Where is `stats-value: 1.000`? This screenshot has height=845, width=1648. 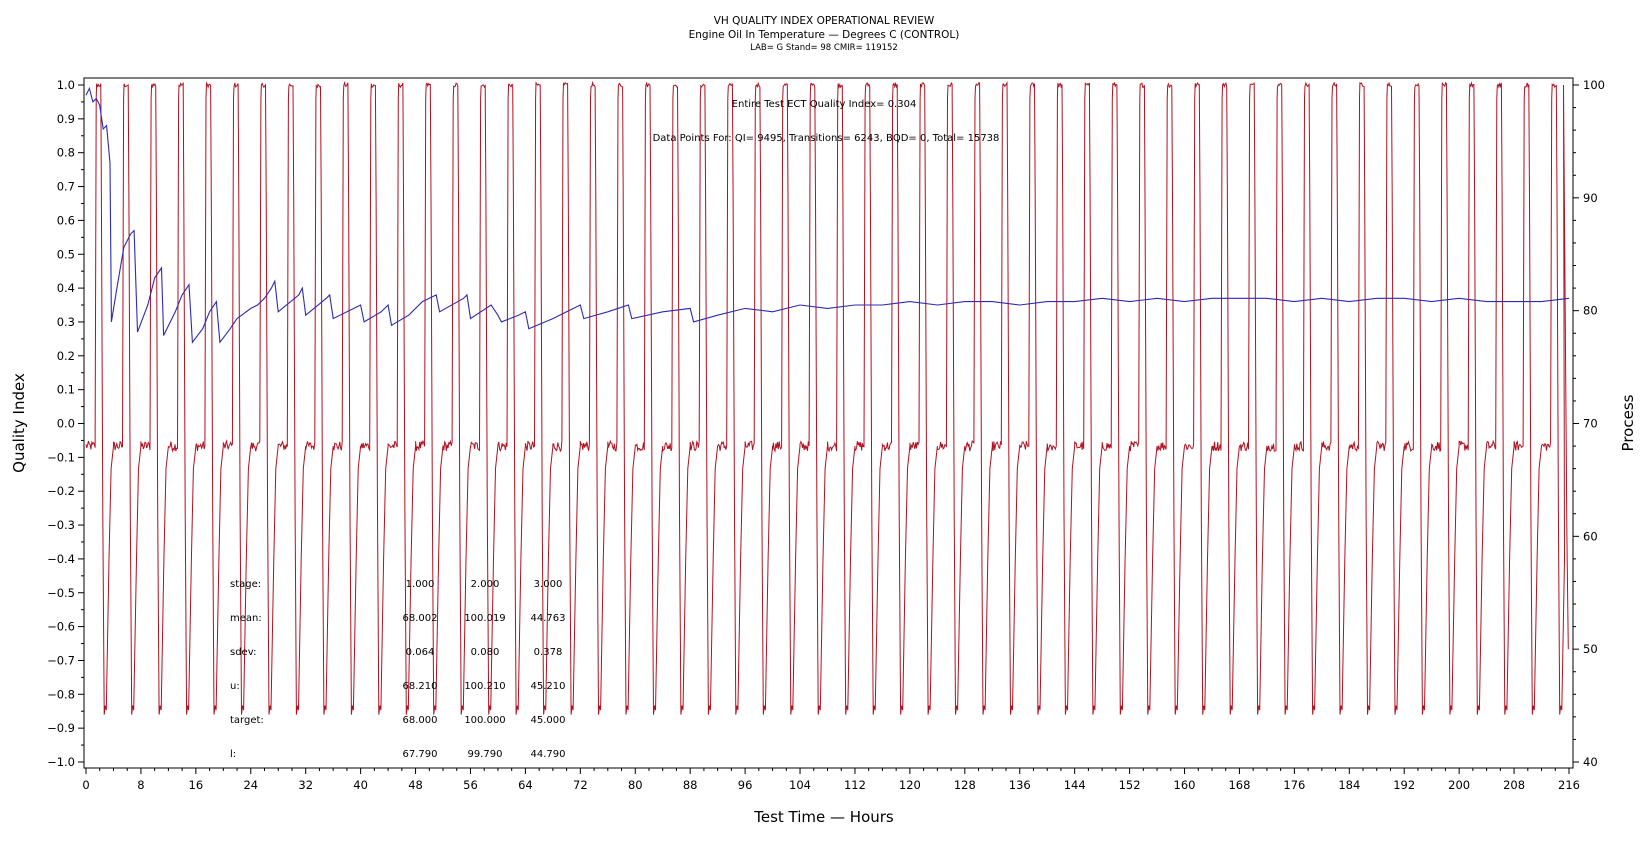 stats-value: 1.000 is located at coordinates (420, 584).